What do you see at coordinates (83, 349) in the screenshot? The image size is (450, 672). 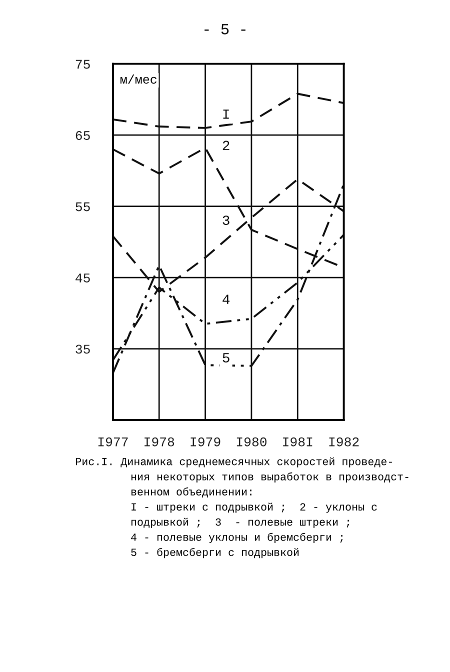 I see `y-tick-label: 35` at bounding box center [83, 349].